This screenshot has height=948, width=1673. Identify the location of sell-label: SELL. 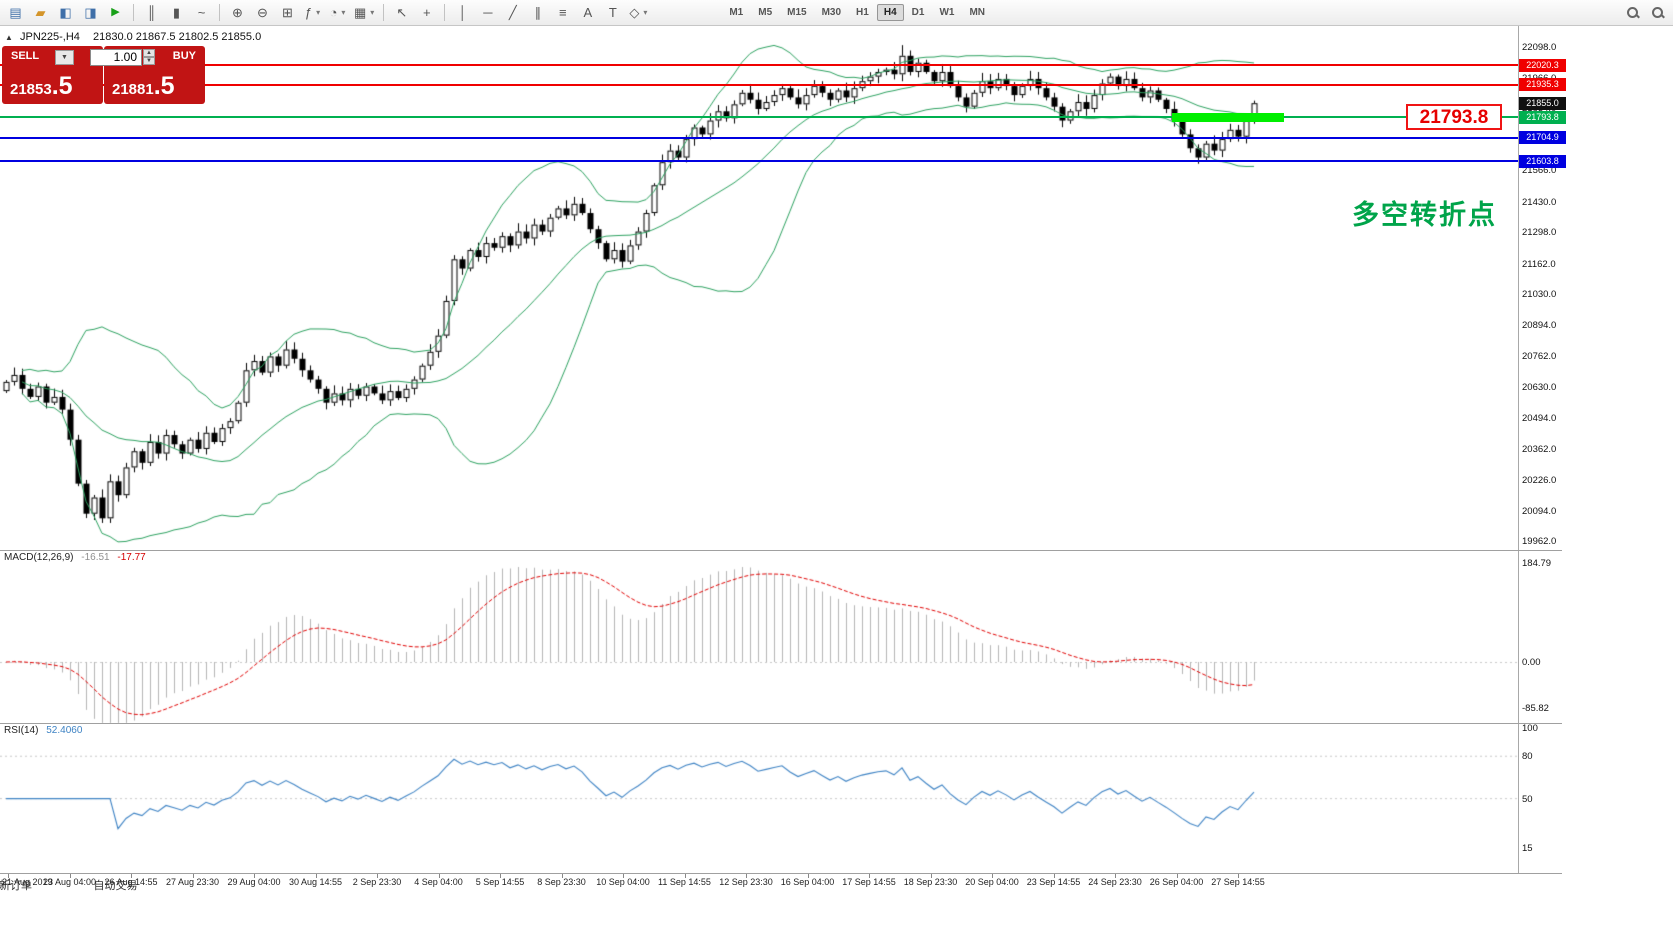
(25, 56).